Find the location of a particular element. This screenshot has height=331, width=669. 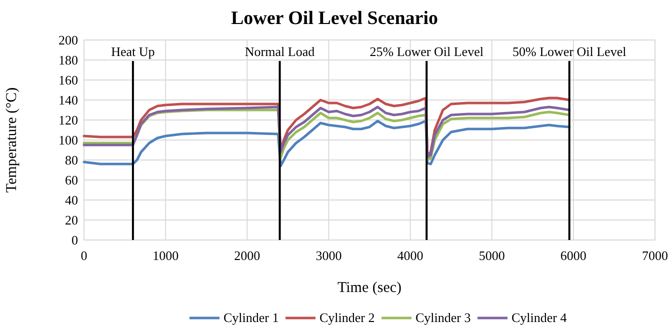

x-tick-label: 4000 is located at coordinates (410, 255).